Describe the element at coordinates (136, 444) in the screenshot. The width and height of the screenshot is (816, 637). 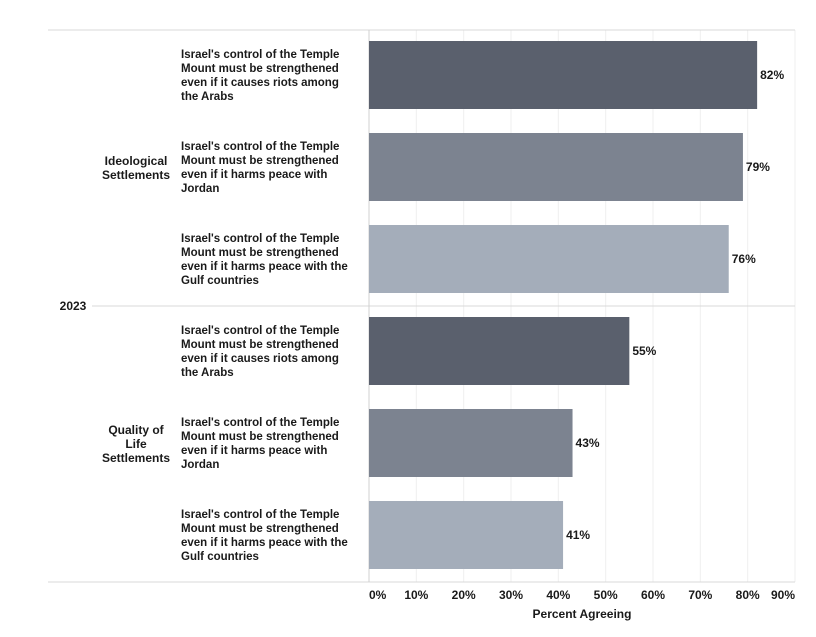
I see `group-label: Life` at that location.